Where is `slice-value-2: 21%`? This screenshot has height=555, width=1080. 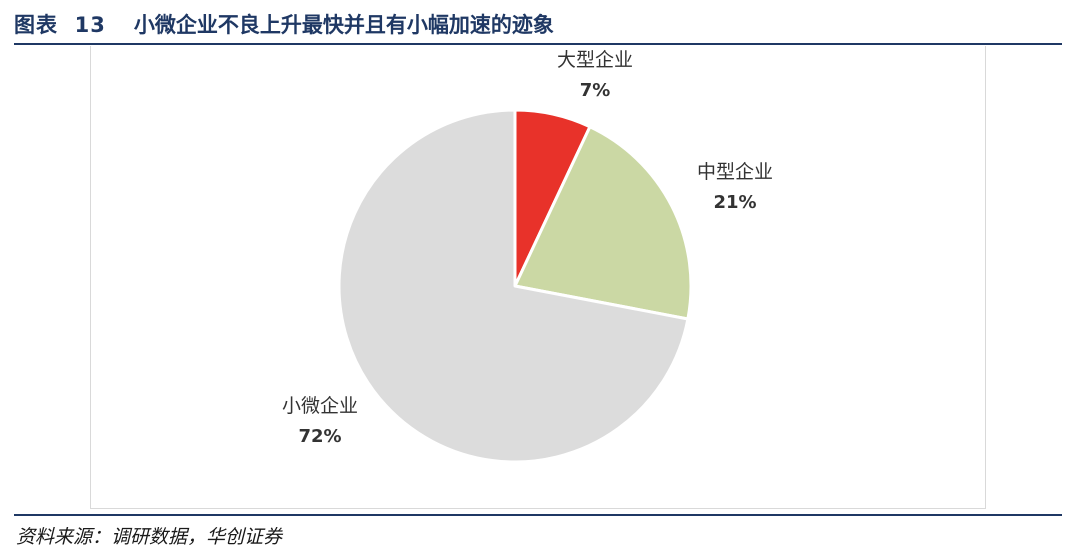 slice-value-2: 21% is located at coordinates (734, 202).